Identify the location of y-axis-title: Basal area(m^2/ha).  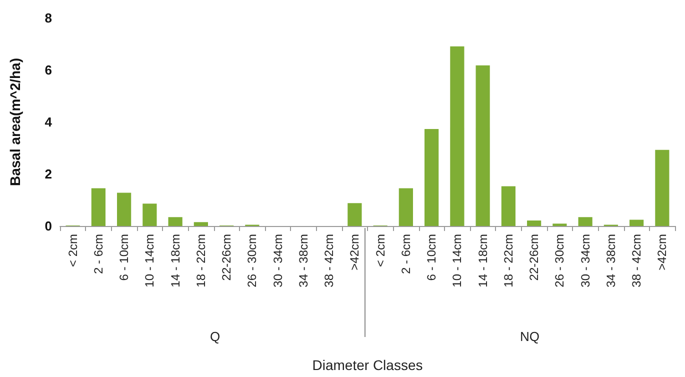
(15, 122).